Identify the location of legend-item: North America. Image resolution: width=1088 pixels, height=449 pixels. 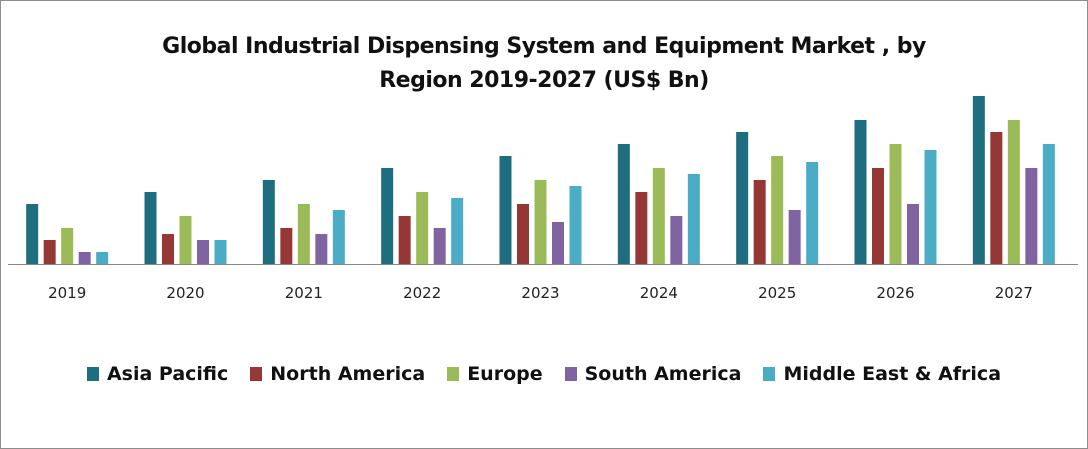
(337, 374).